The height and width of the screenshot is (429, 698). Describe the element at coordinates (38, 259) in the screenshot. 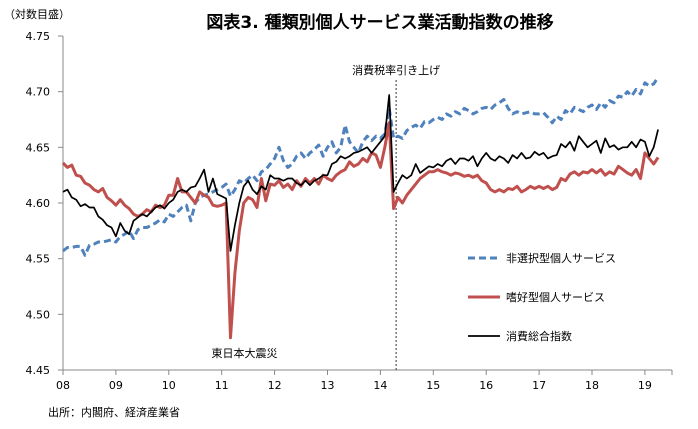

I see `y-tick-label: 4.55` at that location.